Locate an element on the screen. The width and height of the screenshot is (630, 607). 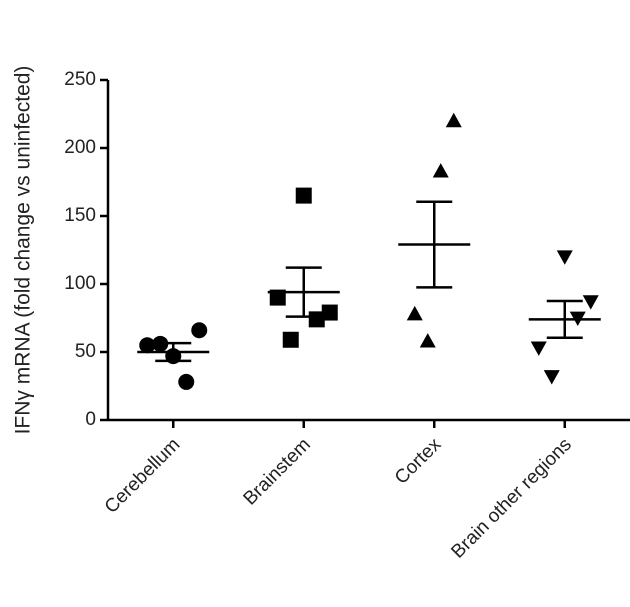
x-tick-label: Brainstem is located at coordinates (277, 471).